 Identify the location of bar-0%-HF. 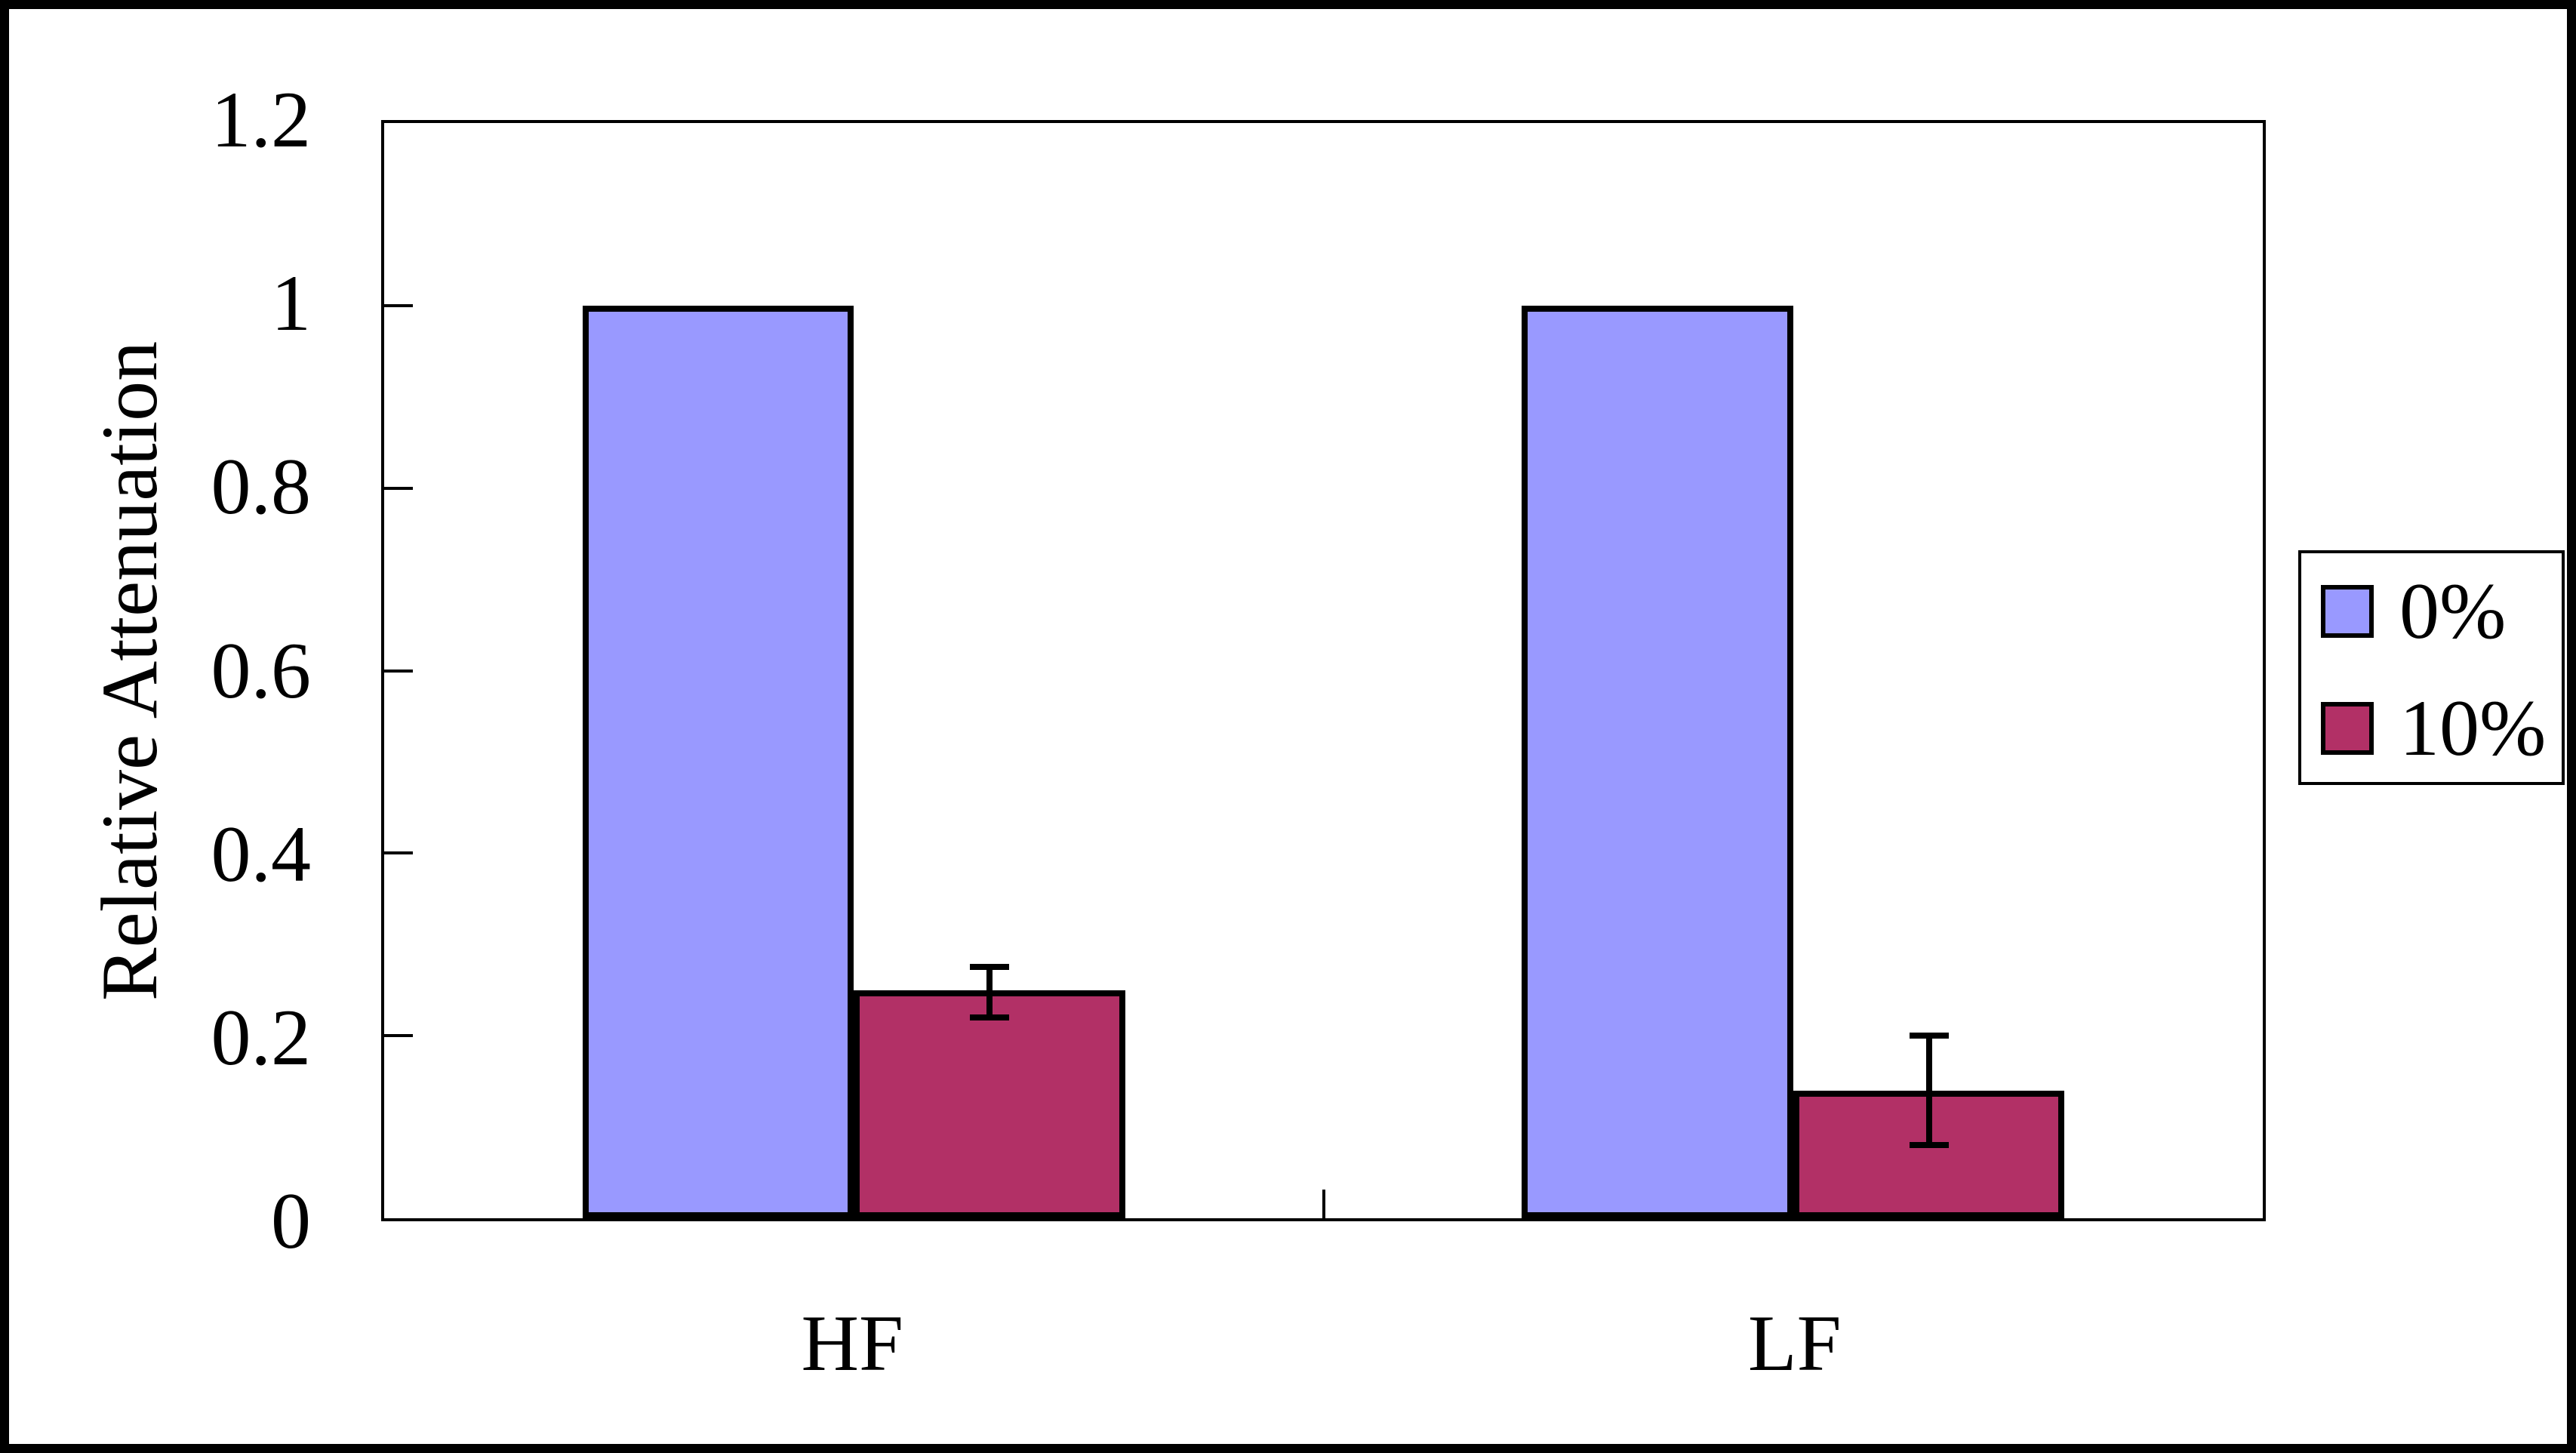
(718, 761).